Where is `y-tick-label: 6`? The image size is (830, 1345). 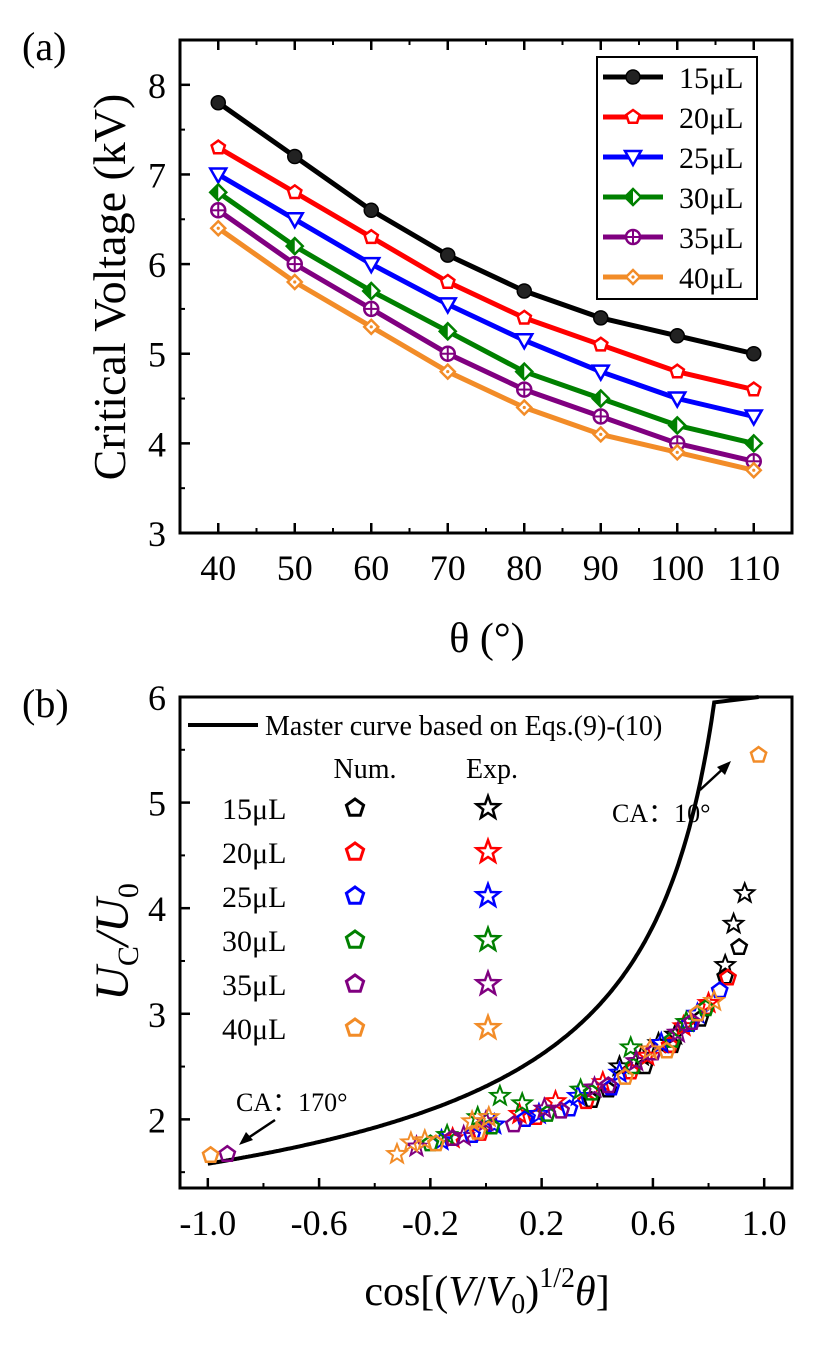
y-tick-label: 6 is located at coordinates (157, 265).